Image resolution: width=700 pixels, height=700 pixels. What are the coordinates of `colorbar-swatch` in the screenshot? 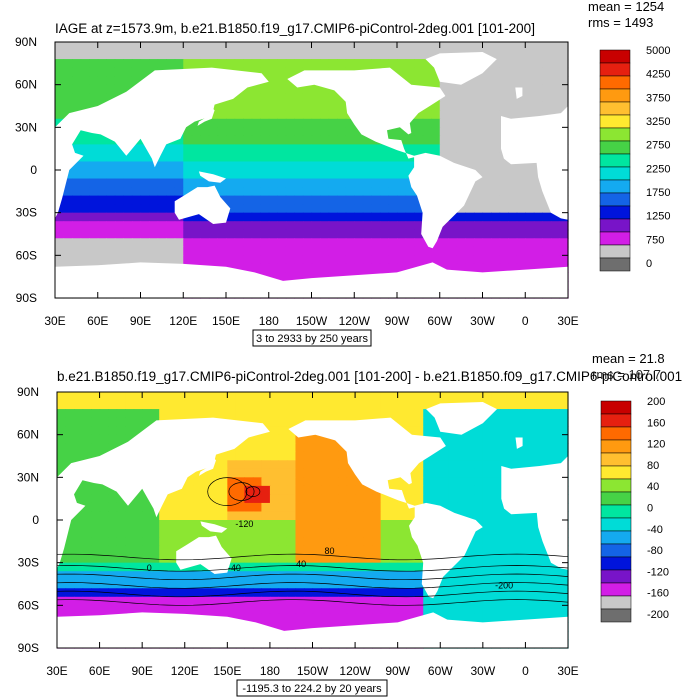 It's located at (616, 433).